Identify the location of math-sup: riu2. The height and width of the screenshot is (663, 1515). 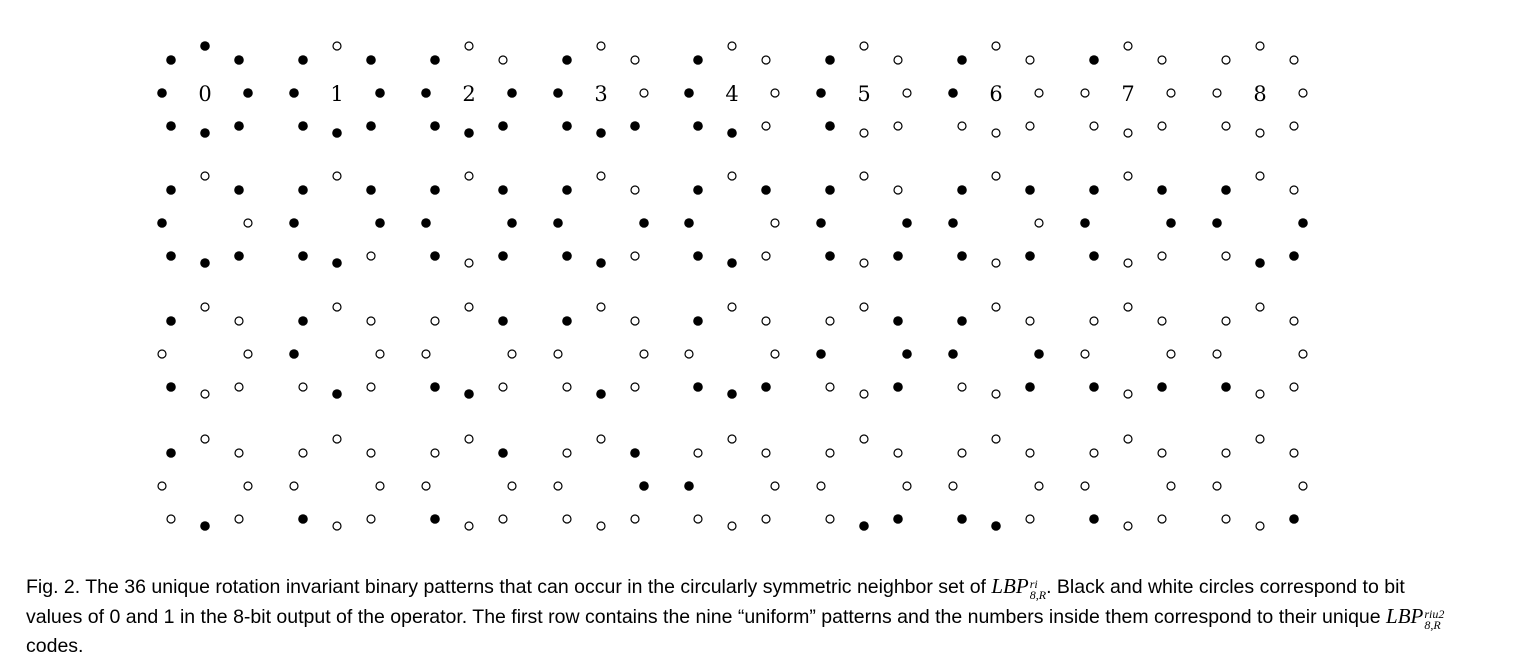
(1434, 614).